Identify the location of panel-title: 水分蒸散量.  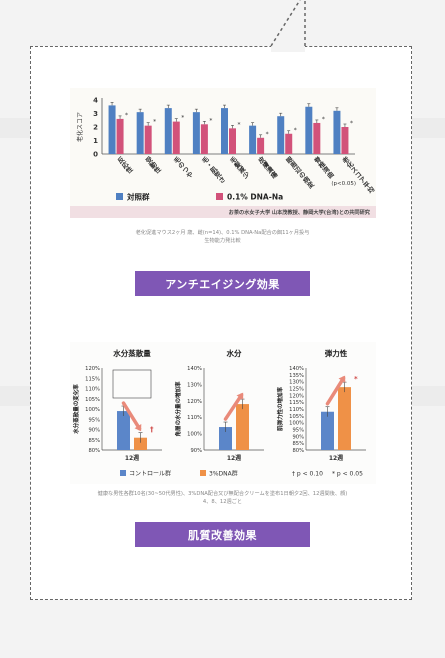
(132, 353).